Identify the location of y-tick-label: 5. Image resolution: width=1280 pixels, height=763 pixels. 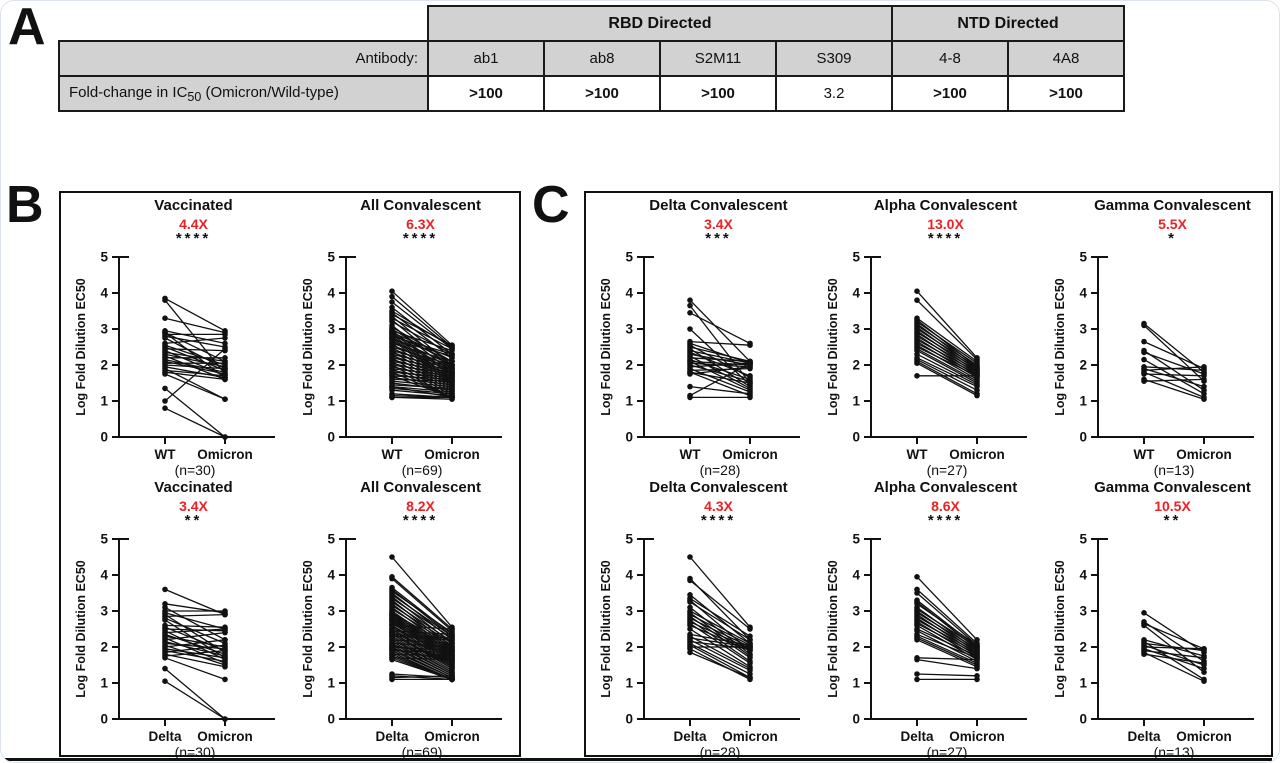
(331, 539).